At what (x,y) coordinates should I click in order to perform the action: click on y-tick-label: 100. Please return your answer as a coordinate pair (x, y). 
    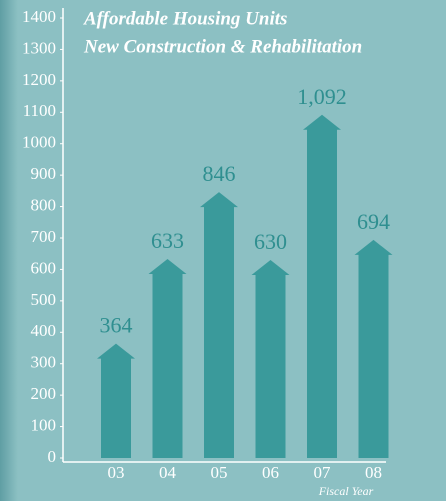
    Looking at the image, I should click on (44, 424).